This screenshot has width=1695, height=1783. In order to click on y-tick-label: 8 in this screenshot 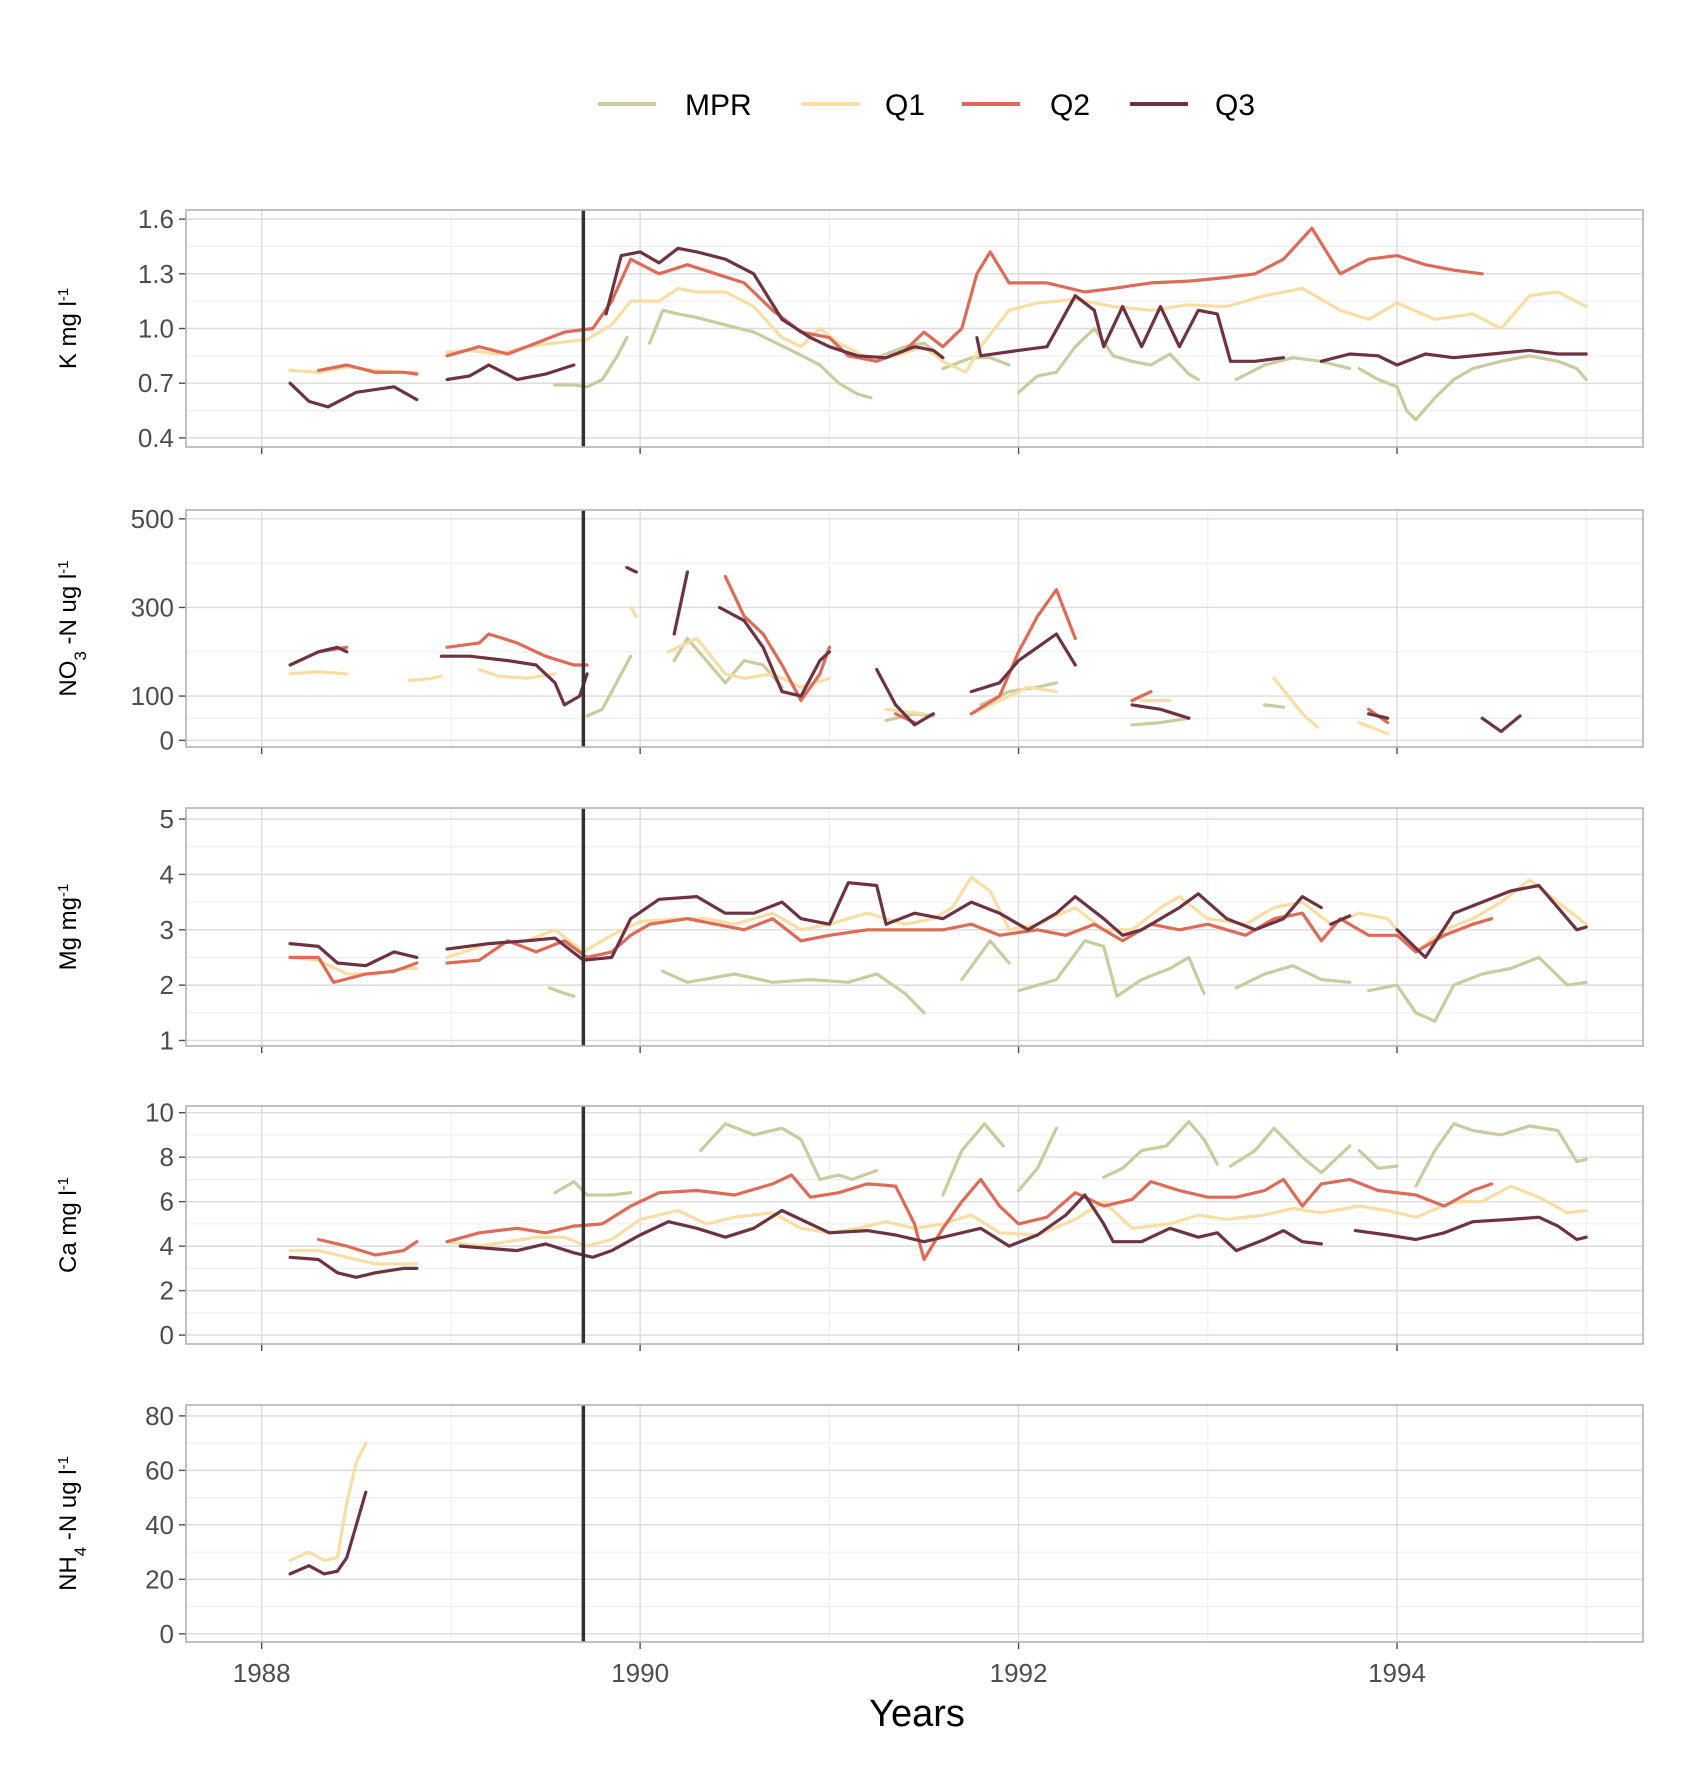, I will do `click(167, 1157)`.